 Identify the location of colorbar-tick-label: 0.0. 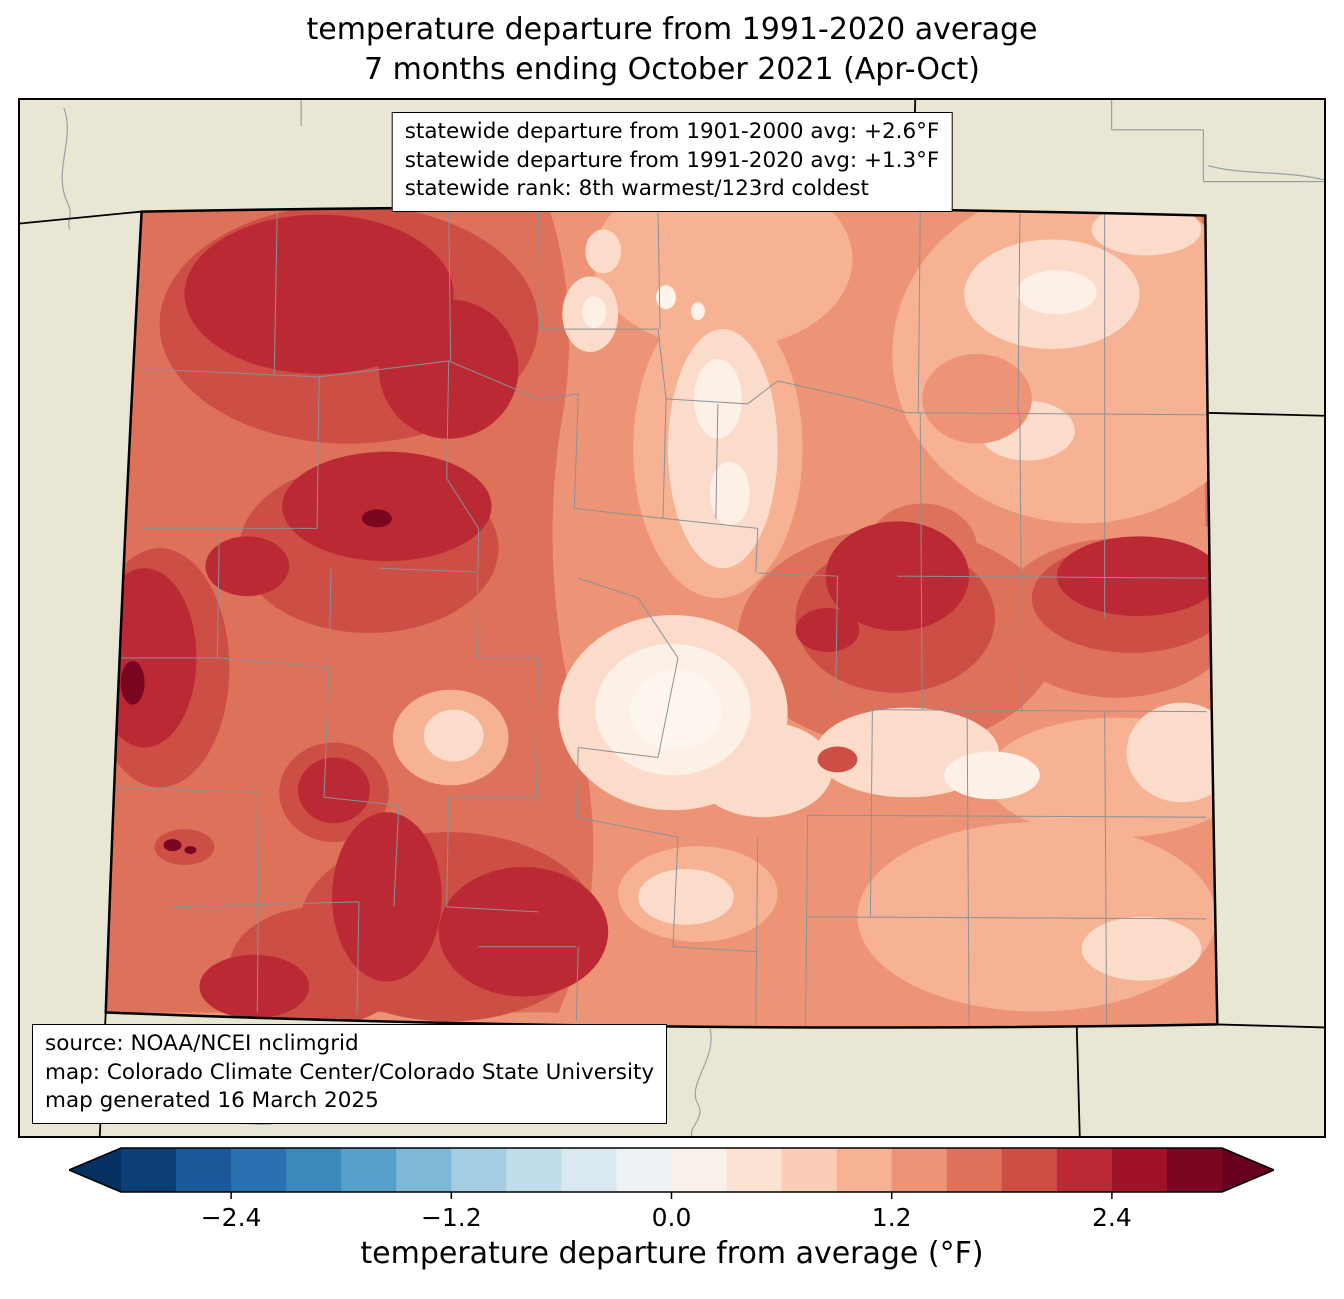
(671, 1217).